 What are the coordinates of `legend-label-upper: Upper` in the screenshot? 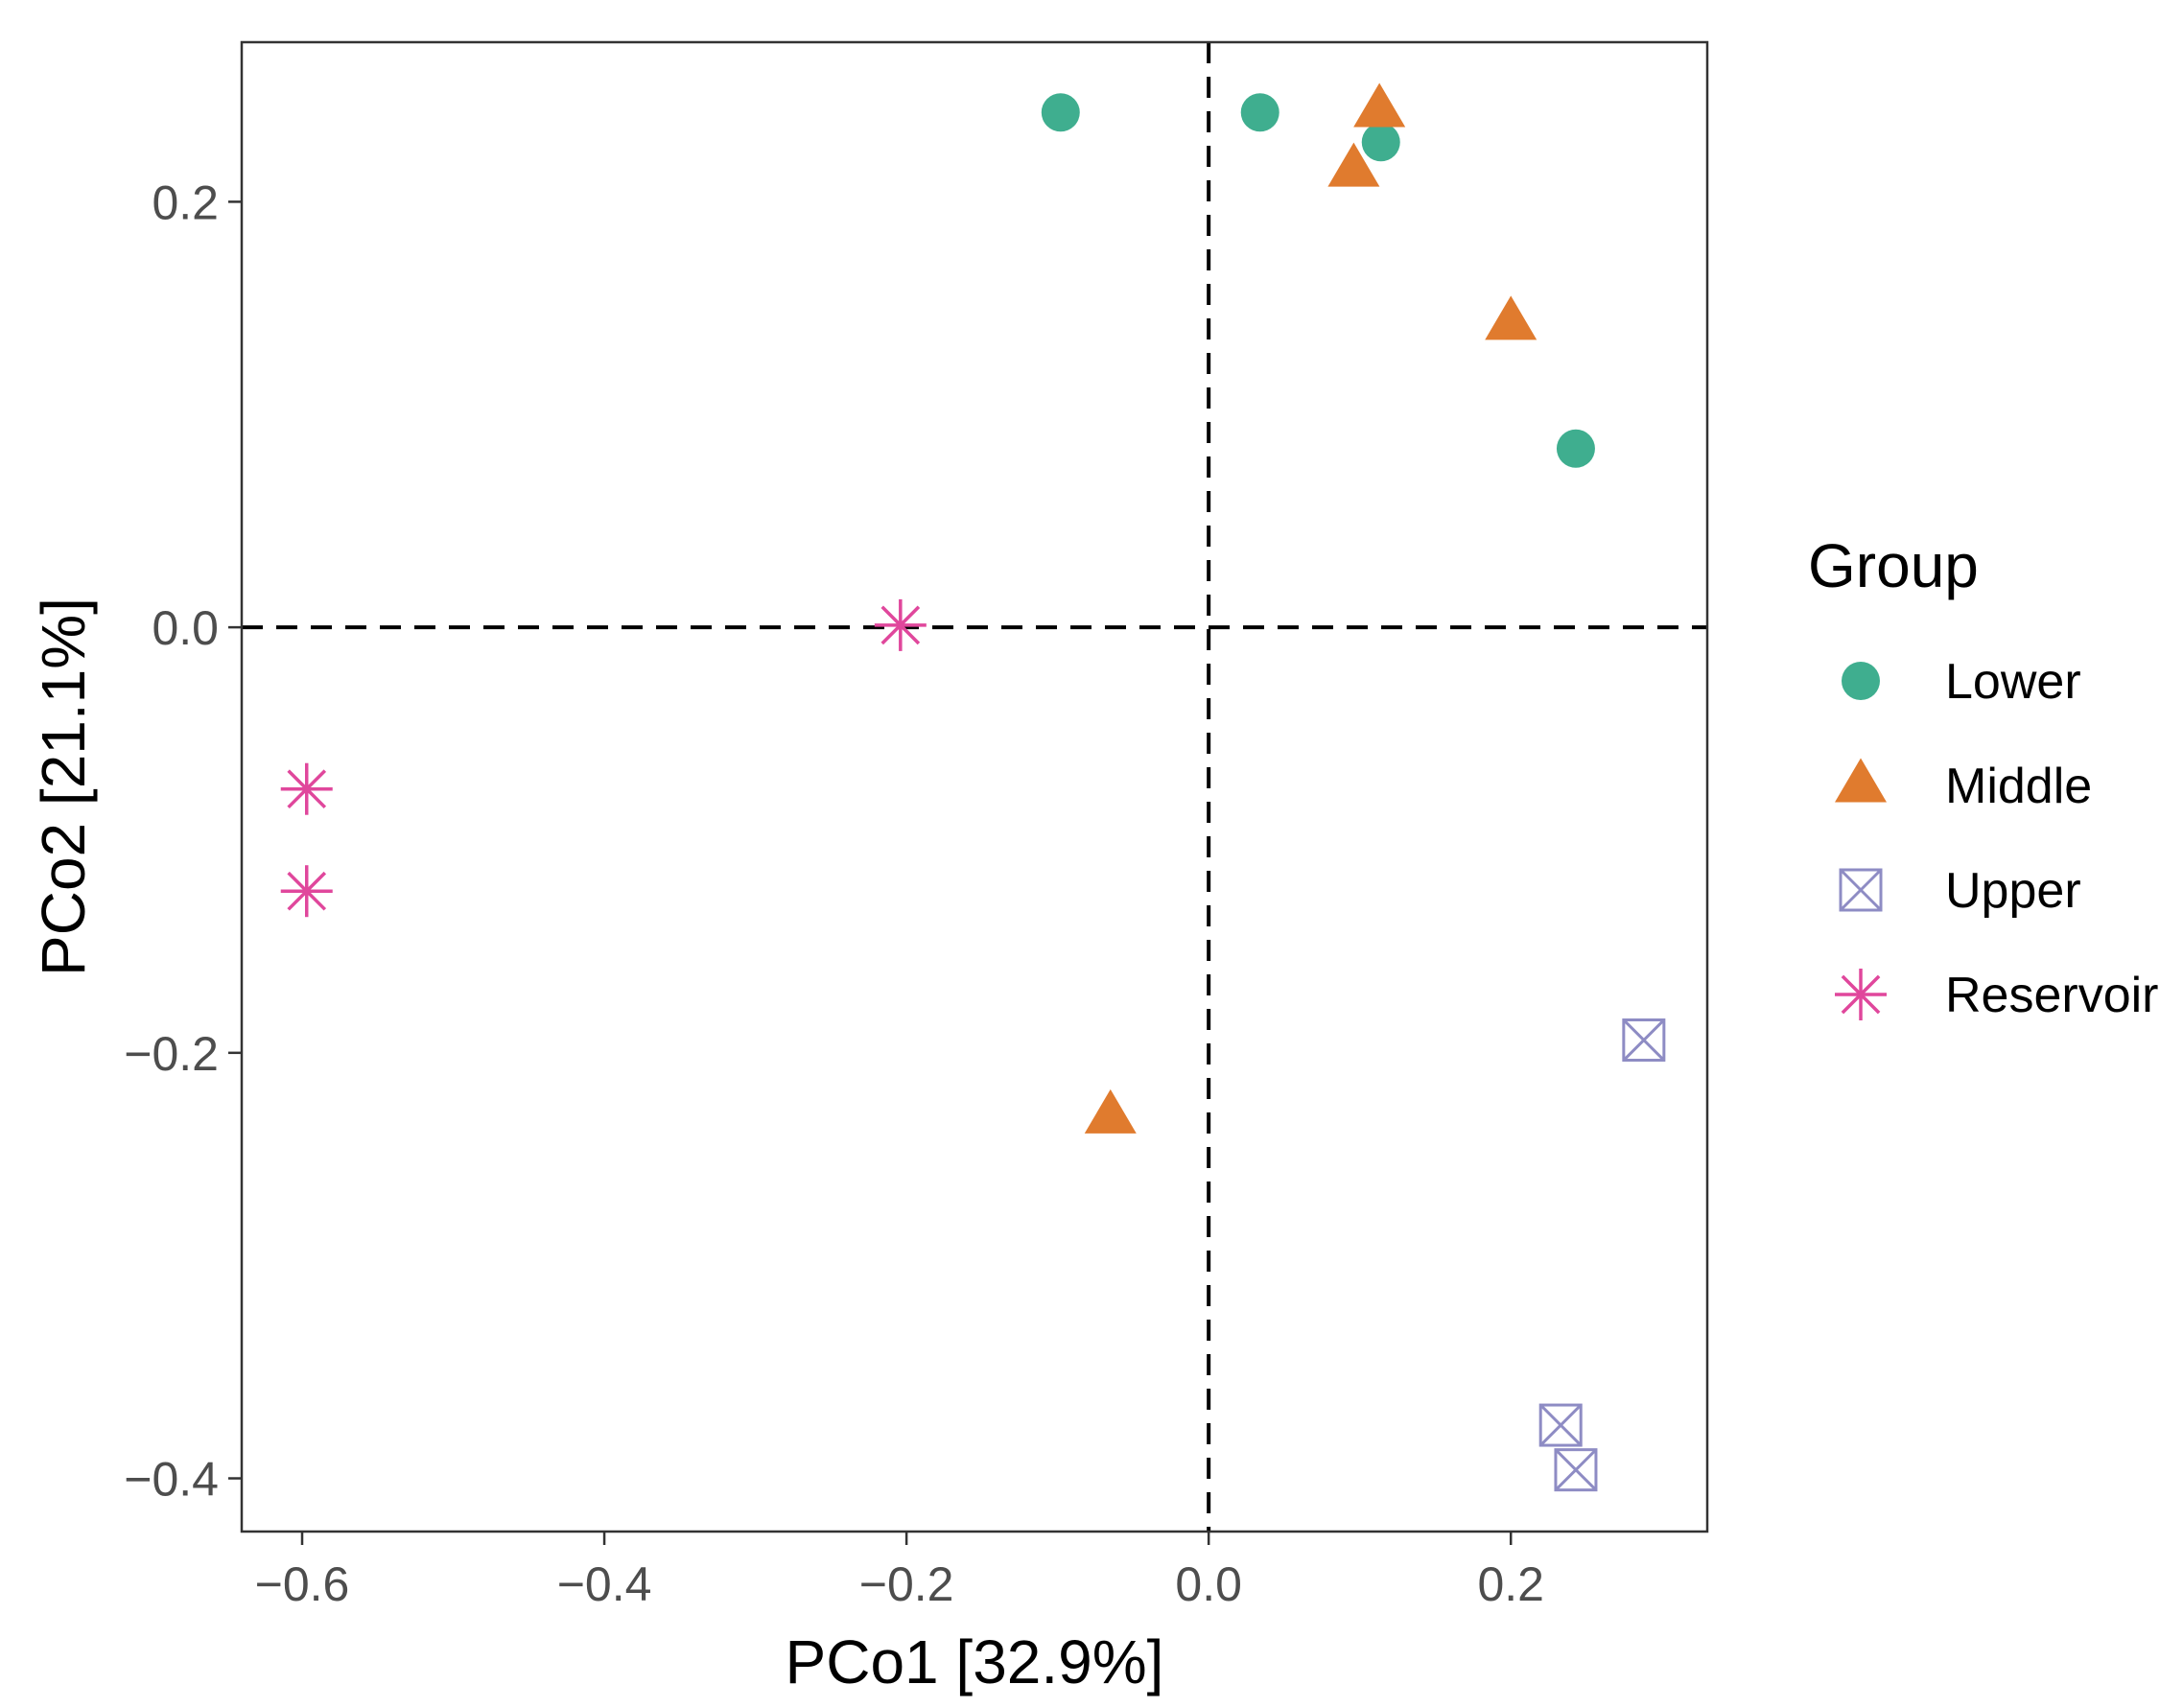 It's located at (2013, 891).